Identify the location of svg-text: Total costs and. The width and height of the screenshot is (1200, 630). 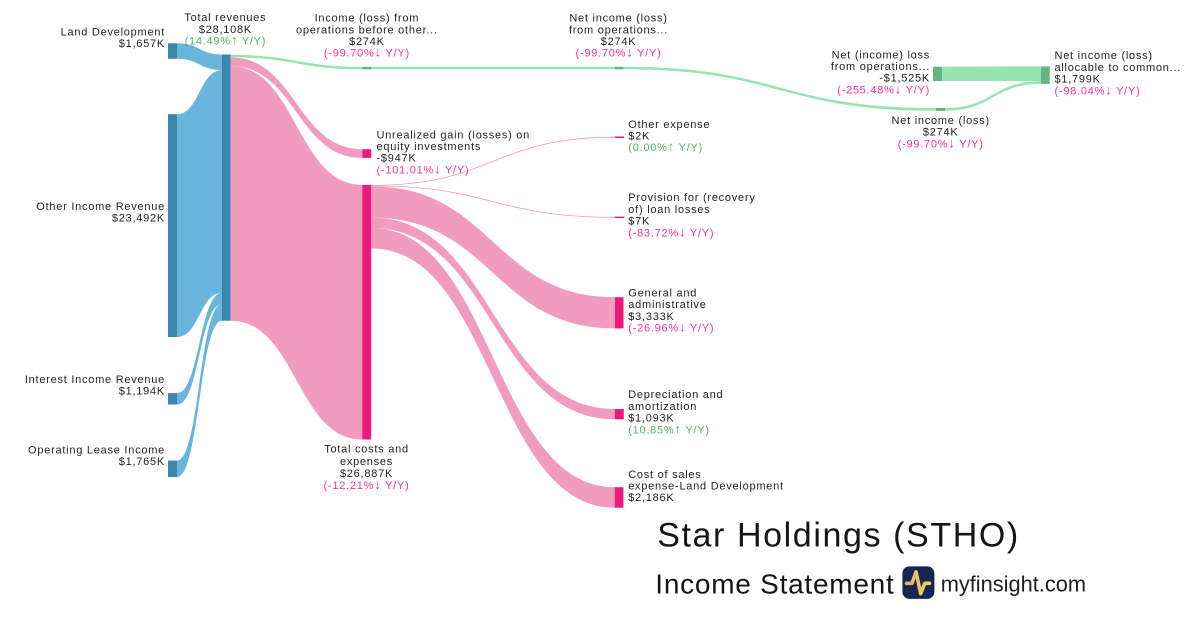
(366, 450).